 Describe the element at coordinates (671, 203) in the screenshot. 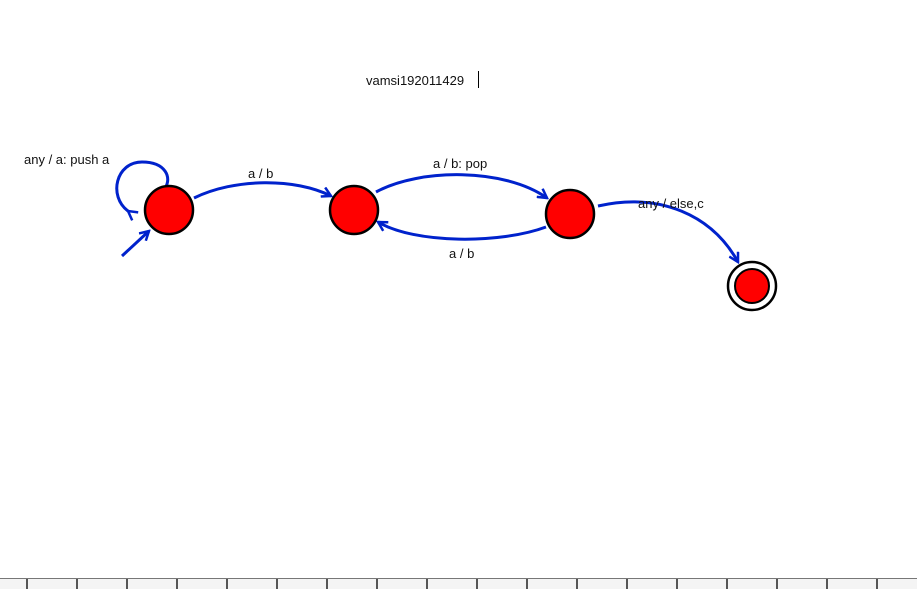

I see `label-q2-q3: any / else,c` at that location.